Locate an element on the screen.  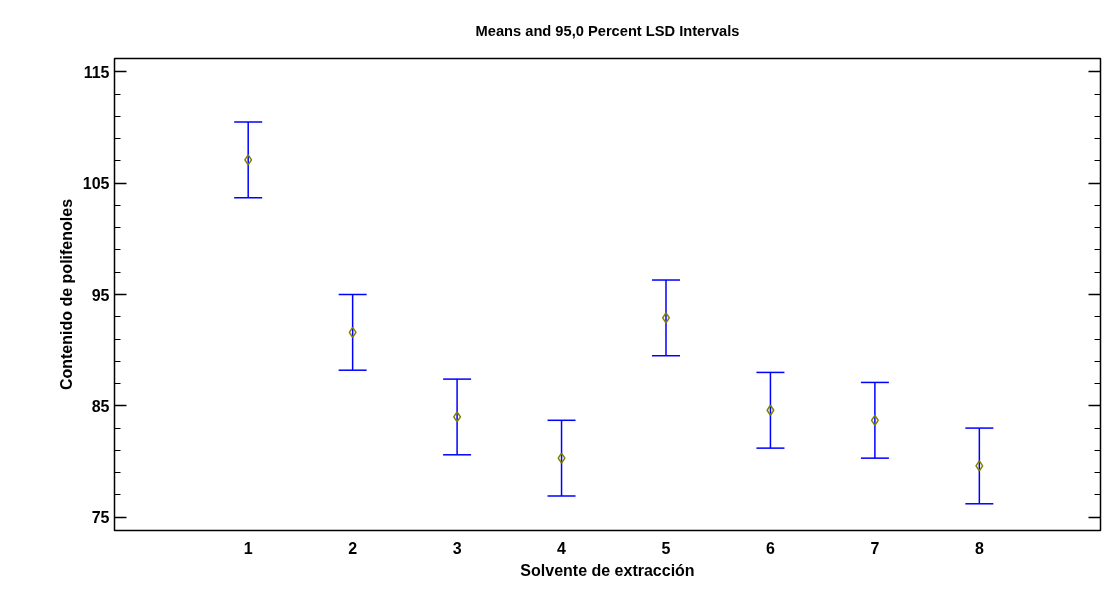
x-tick-label: 3 is located at coordinates (457, 548).